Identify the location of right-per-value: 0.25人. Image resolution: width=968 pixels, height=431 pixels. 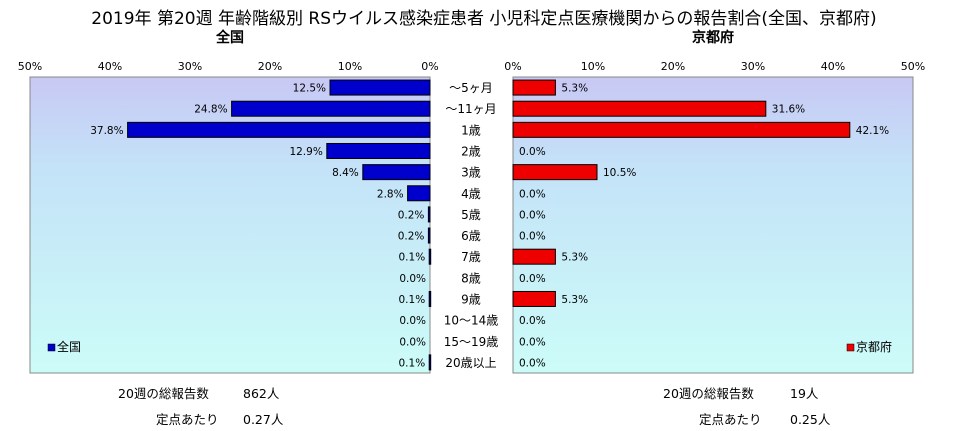
(810, 419).